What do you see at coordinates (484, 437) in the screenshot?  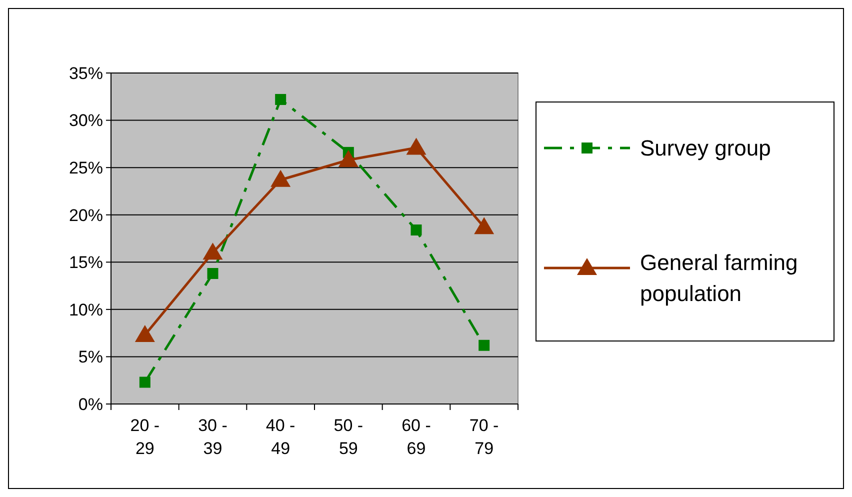 I see `x-tick-label: 70 - 79` at bounding box center [484, 437].